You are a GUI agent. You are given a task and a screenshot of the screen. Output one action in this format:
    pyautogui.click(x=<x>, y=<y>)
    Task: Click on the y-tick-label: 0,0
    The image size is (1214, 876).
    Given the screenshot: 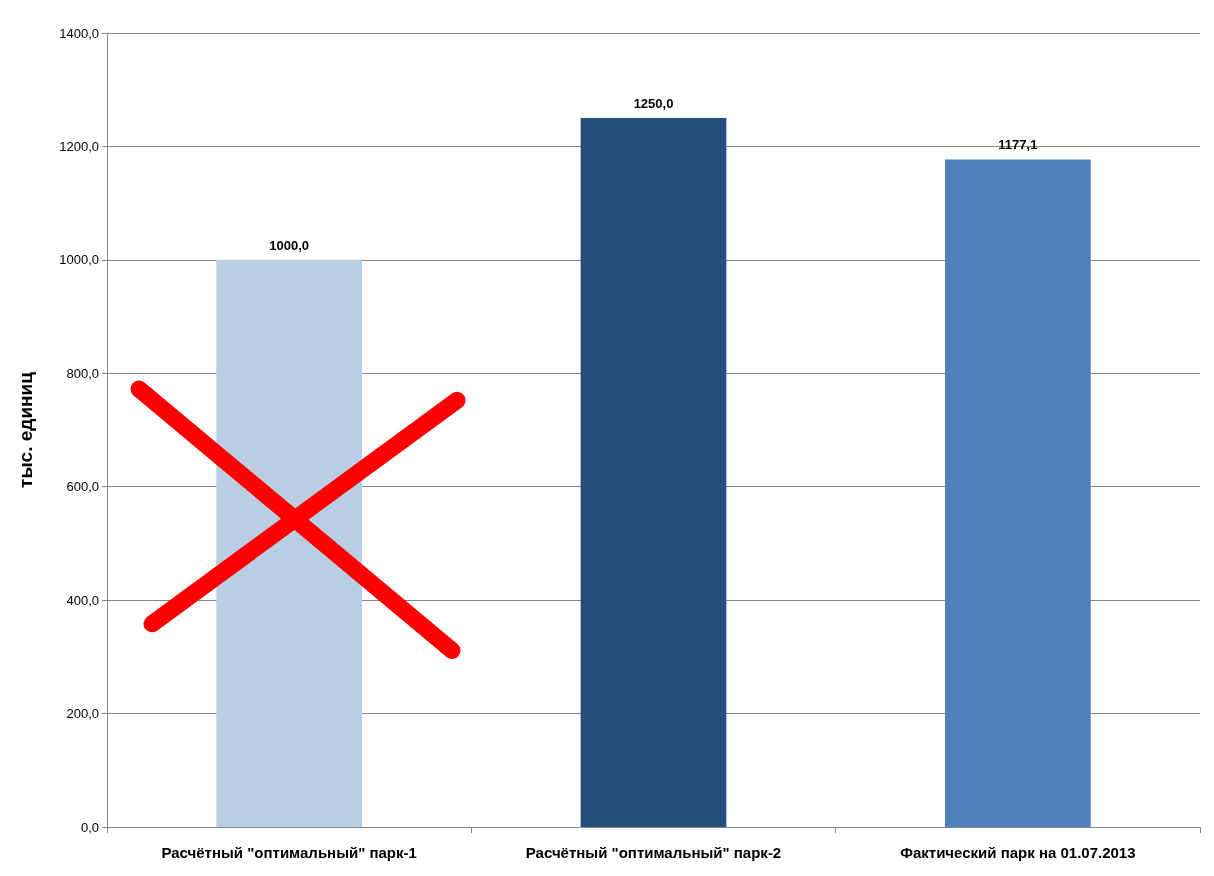 What is the action you would take?
    pyautogui.click(x=89, y=827)
    